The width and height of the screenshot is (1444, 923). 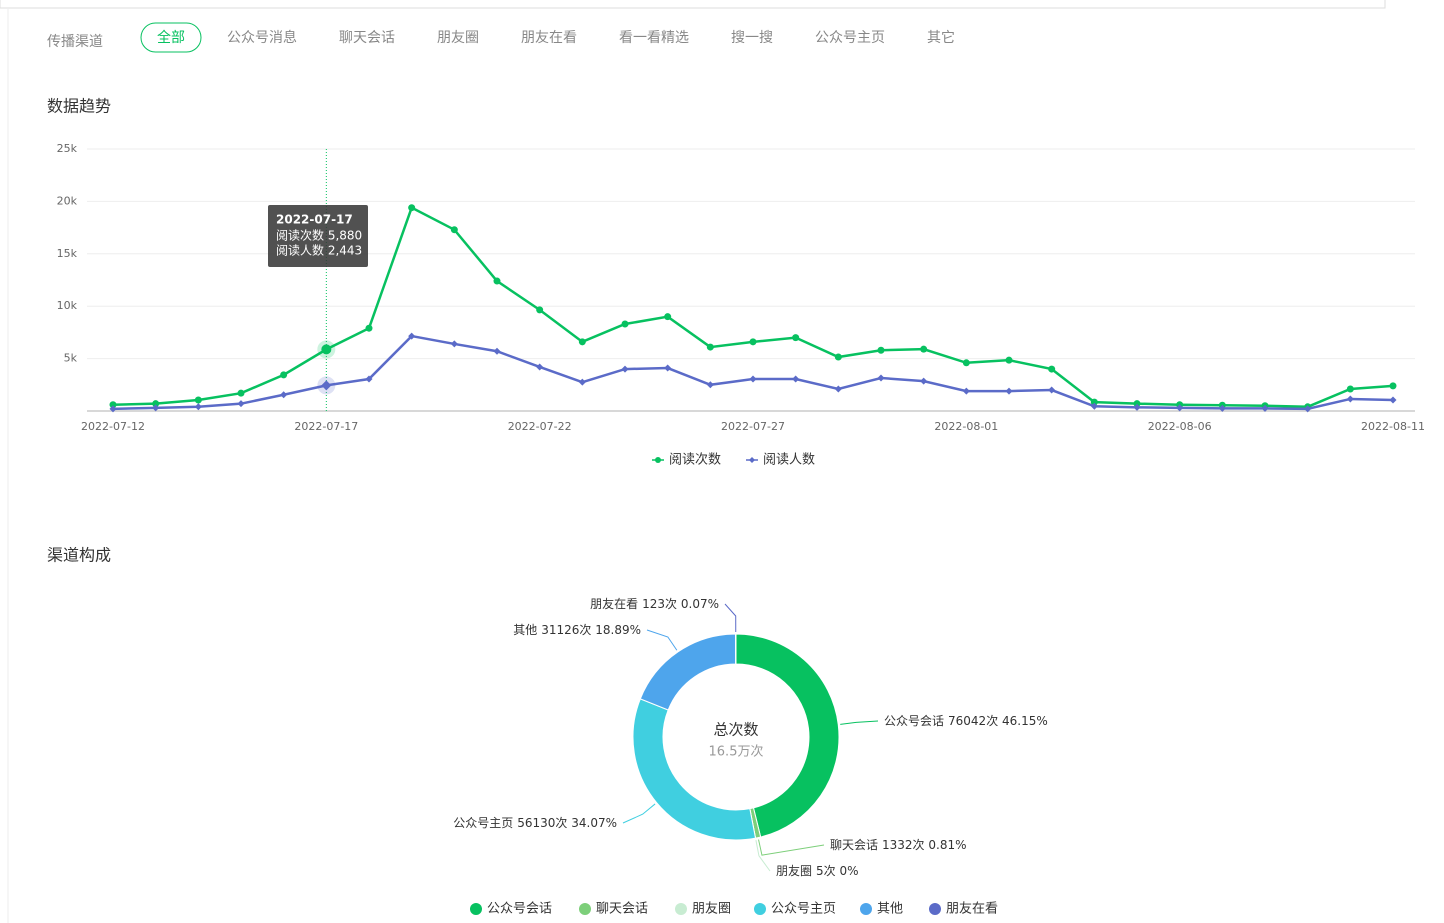 What do you see at coordinates (803, 909) in the screenshot?
I see `legend-label: 公众号主页` at bounding box center [803, 909].